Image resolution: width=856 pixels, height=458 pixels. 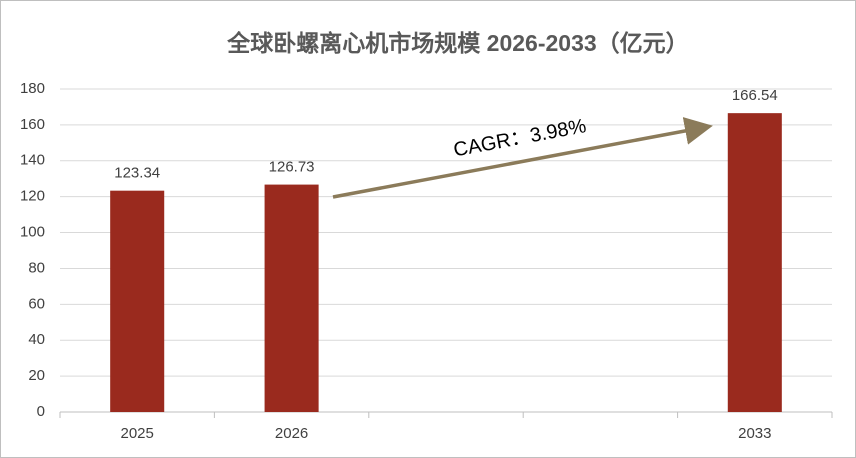 What do you see at coordinates (32, 196) in the screenshot?
I see `y-tick-label: 120` at bounding box center [32, 196].